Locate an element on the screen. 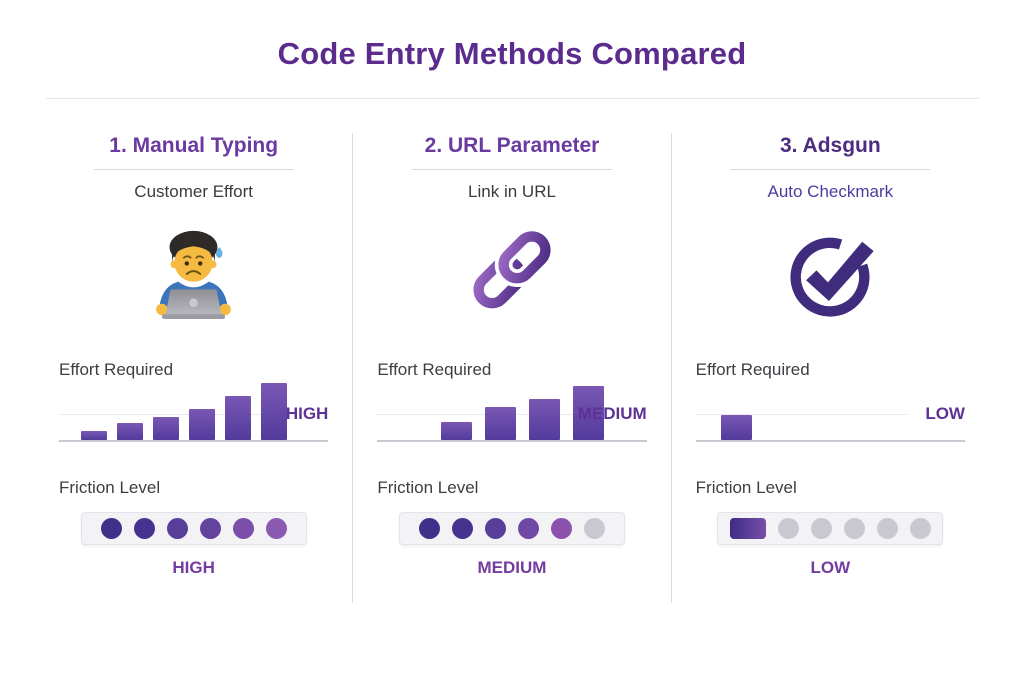 The height and width of the screenshot is (683, 1024). effort-level-label: MEDIUM is located at coordinates (612, 413).